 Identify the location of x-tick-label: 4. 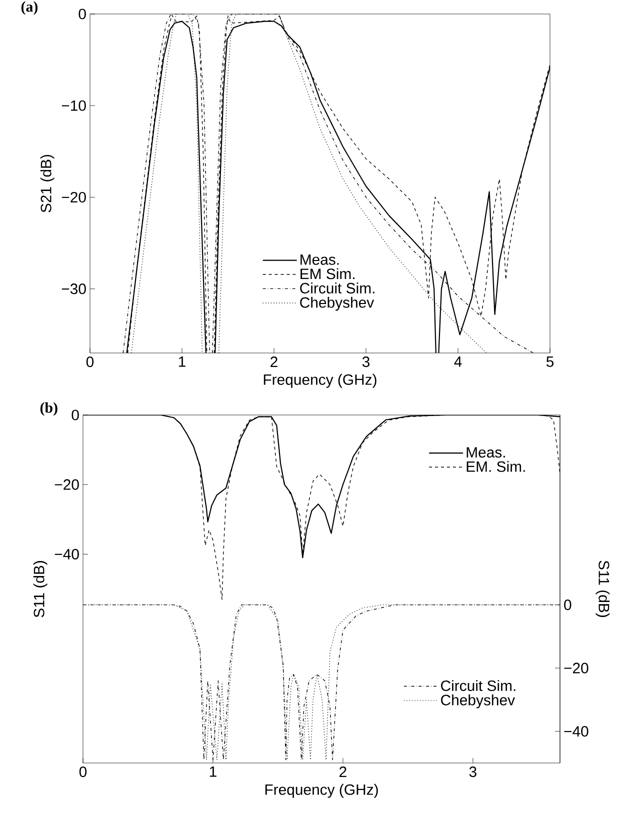
(458, 361).